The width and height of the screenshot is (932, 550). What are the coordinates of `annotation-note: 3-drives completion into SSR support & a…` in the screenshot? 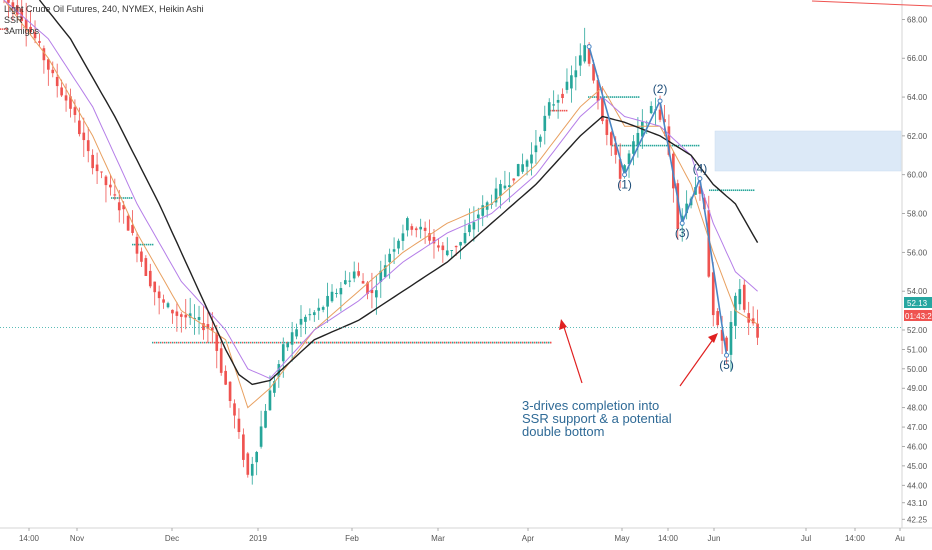 It's located at (597, 418).